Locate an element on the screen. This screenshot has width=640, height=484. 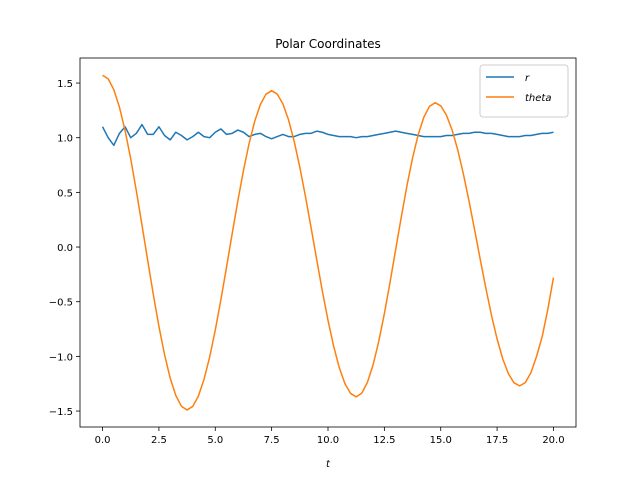
y-tick-label: −1.0 is located at coordinates (61, 357).